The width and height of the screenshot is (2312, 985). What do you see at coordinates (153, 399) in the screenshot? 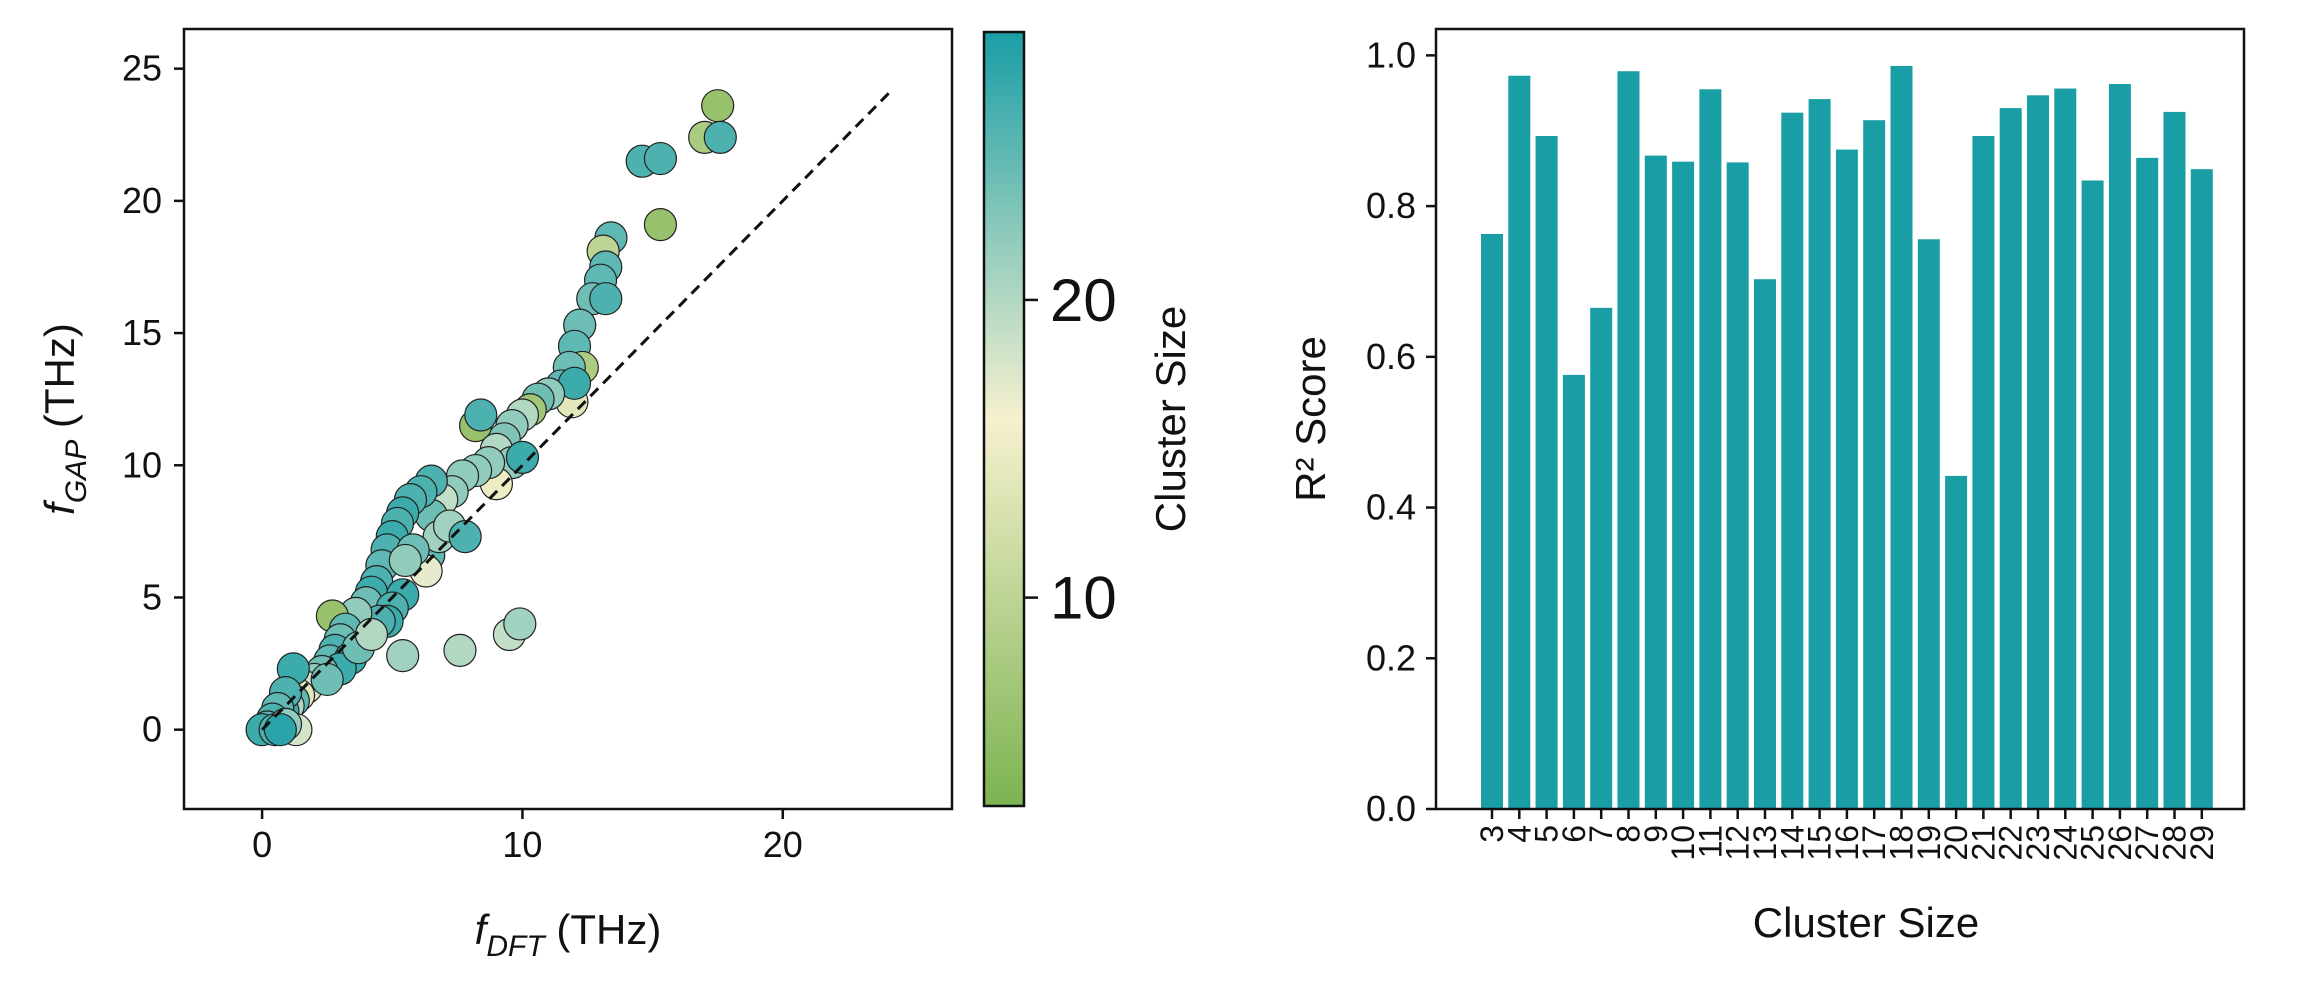
I see `scatter-y-axis: 0 5 10 15 20 25` at bounding box center [153, 399].